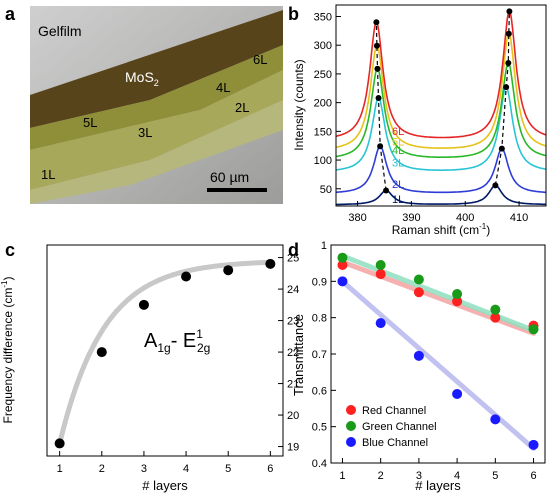  Describe the element at coordinates (299, 104) in the screenshot. I see `raman-y-axis-label: Intensity (counts)` at that location.